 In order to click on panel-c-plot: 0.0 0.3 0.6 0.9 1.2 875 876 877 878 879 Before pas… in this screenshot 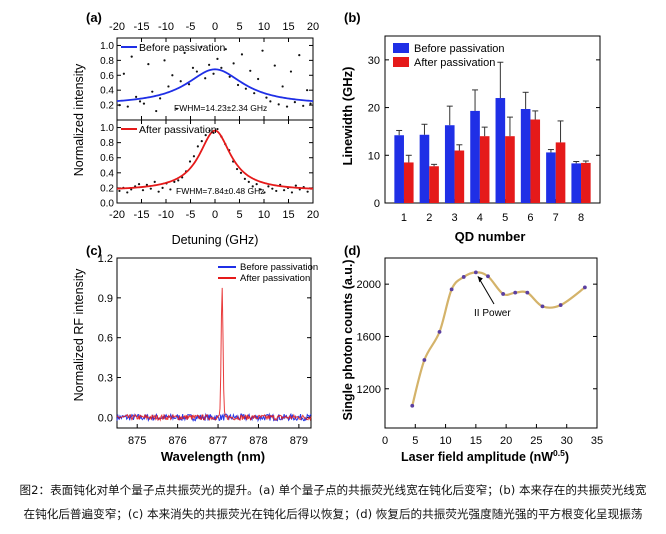, I will do `click(208, 350)`.